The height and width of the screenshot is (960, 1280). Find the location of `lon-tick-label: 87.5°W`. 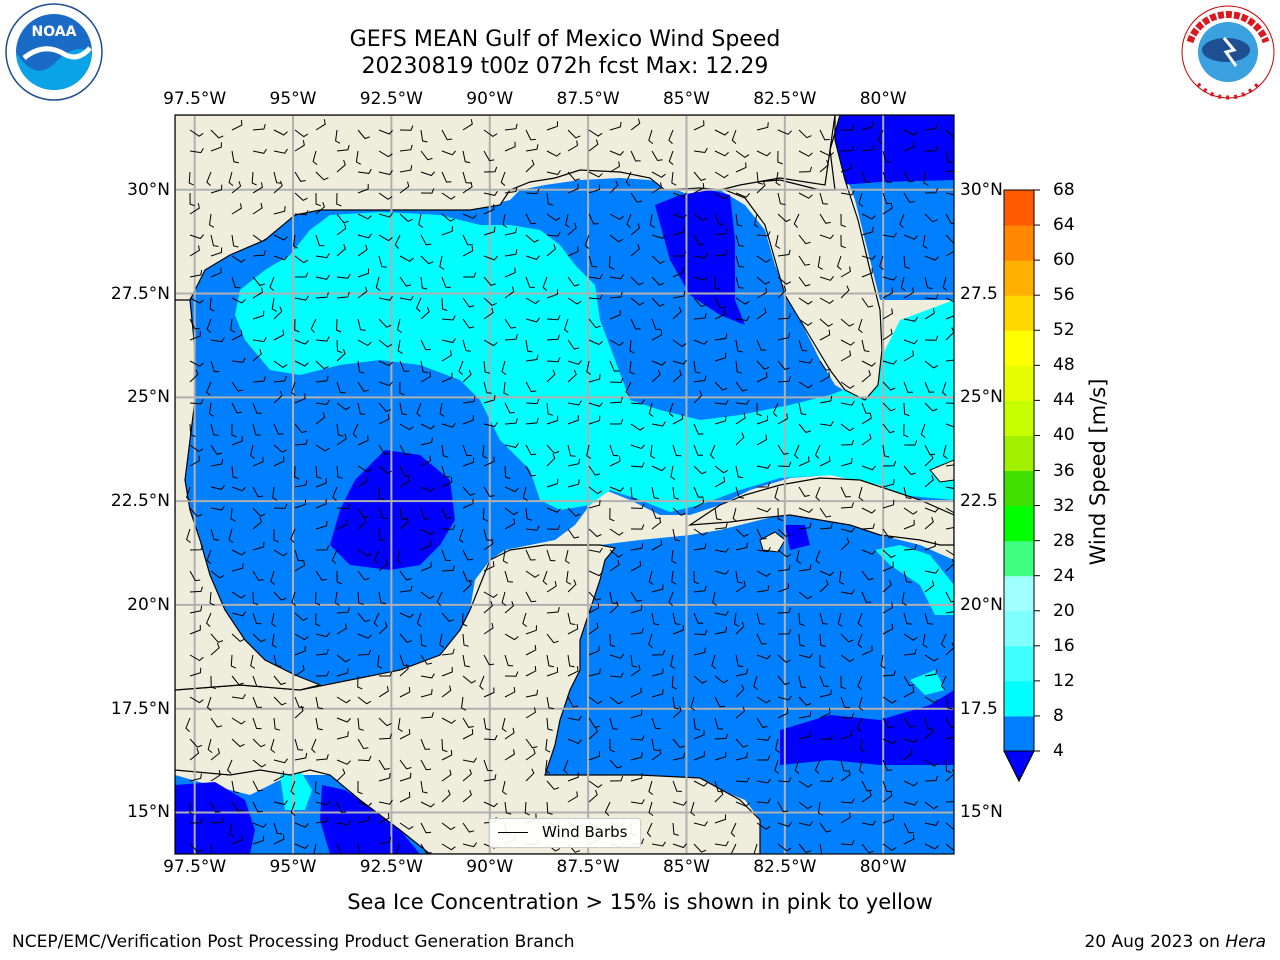

lon-tick-label: 87.5°W is located at coordinates (588, 867).